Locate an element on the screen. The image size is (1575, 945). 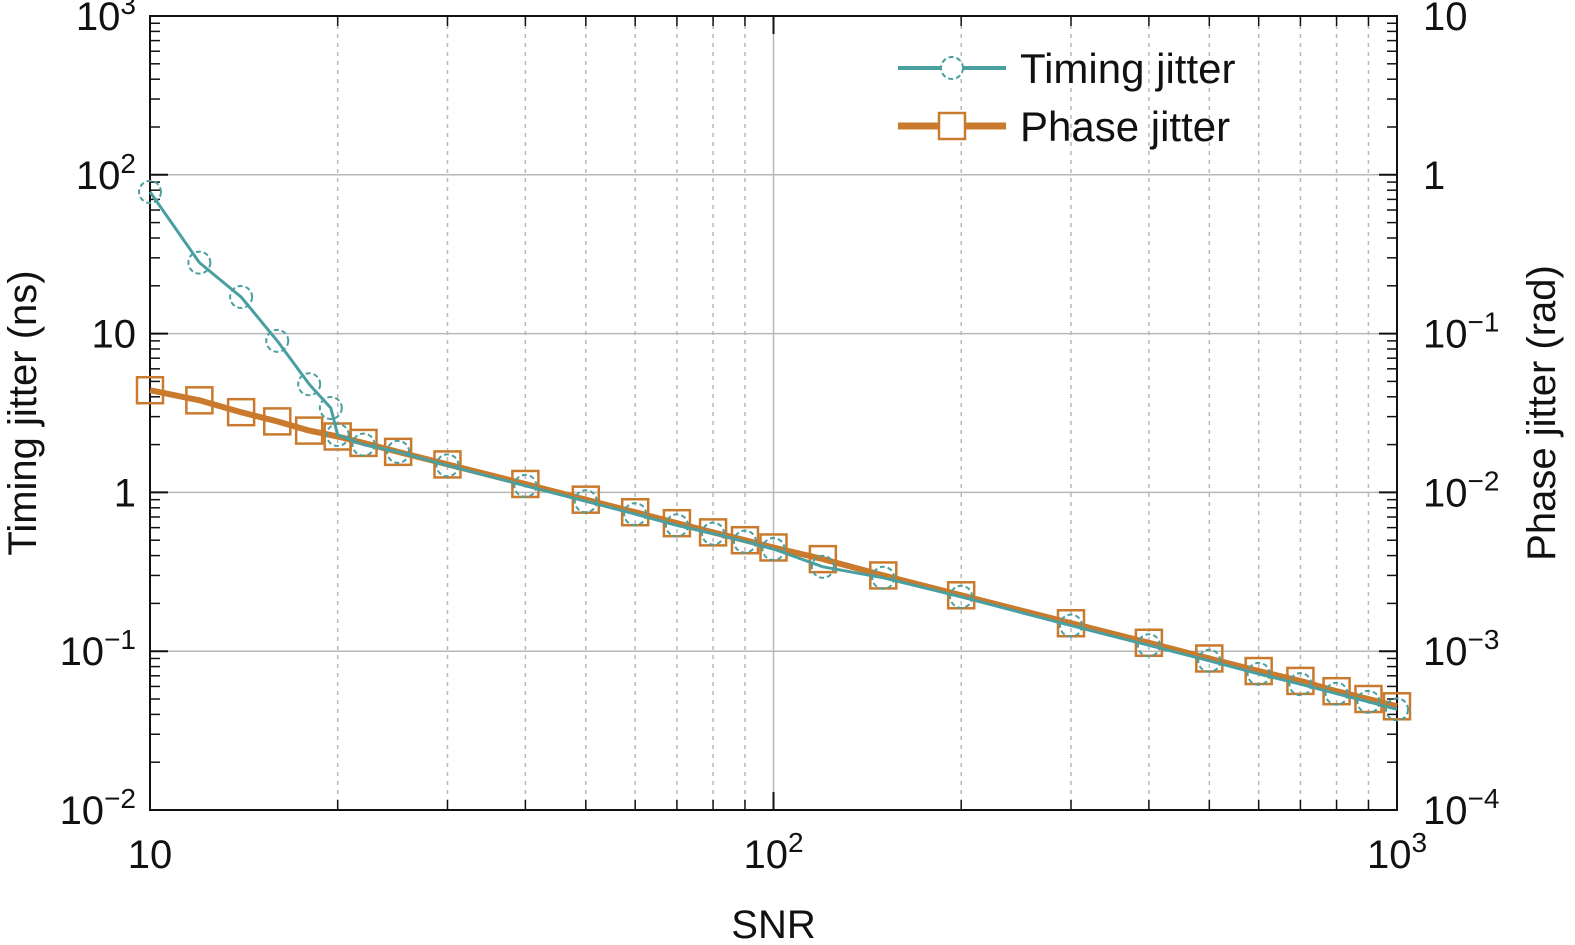
y-left-tick-label: 10⁻¹ is located at coordinates (98, 649).